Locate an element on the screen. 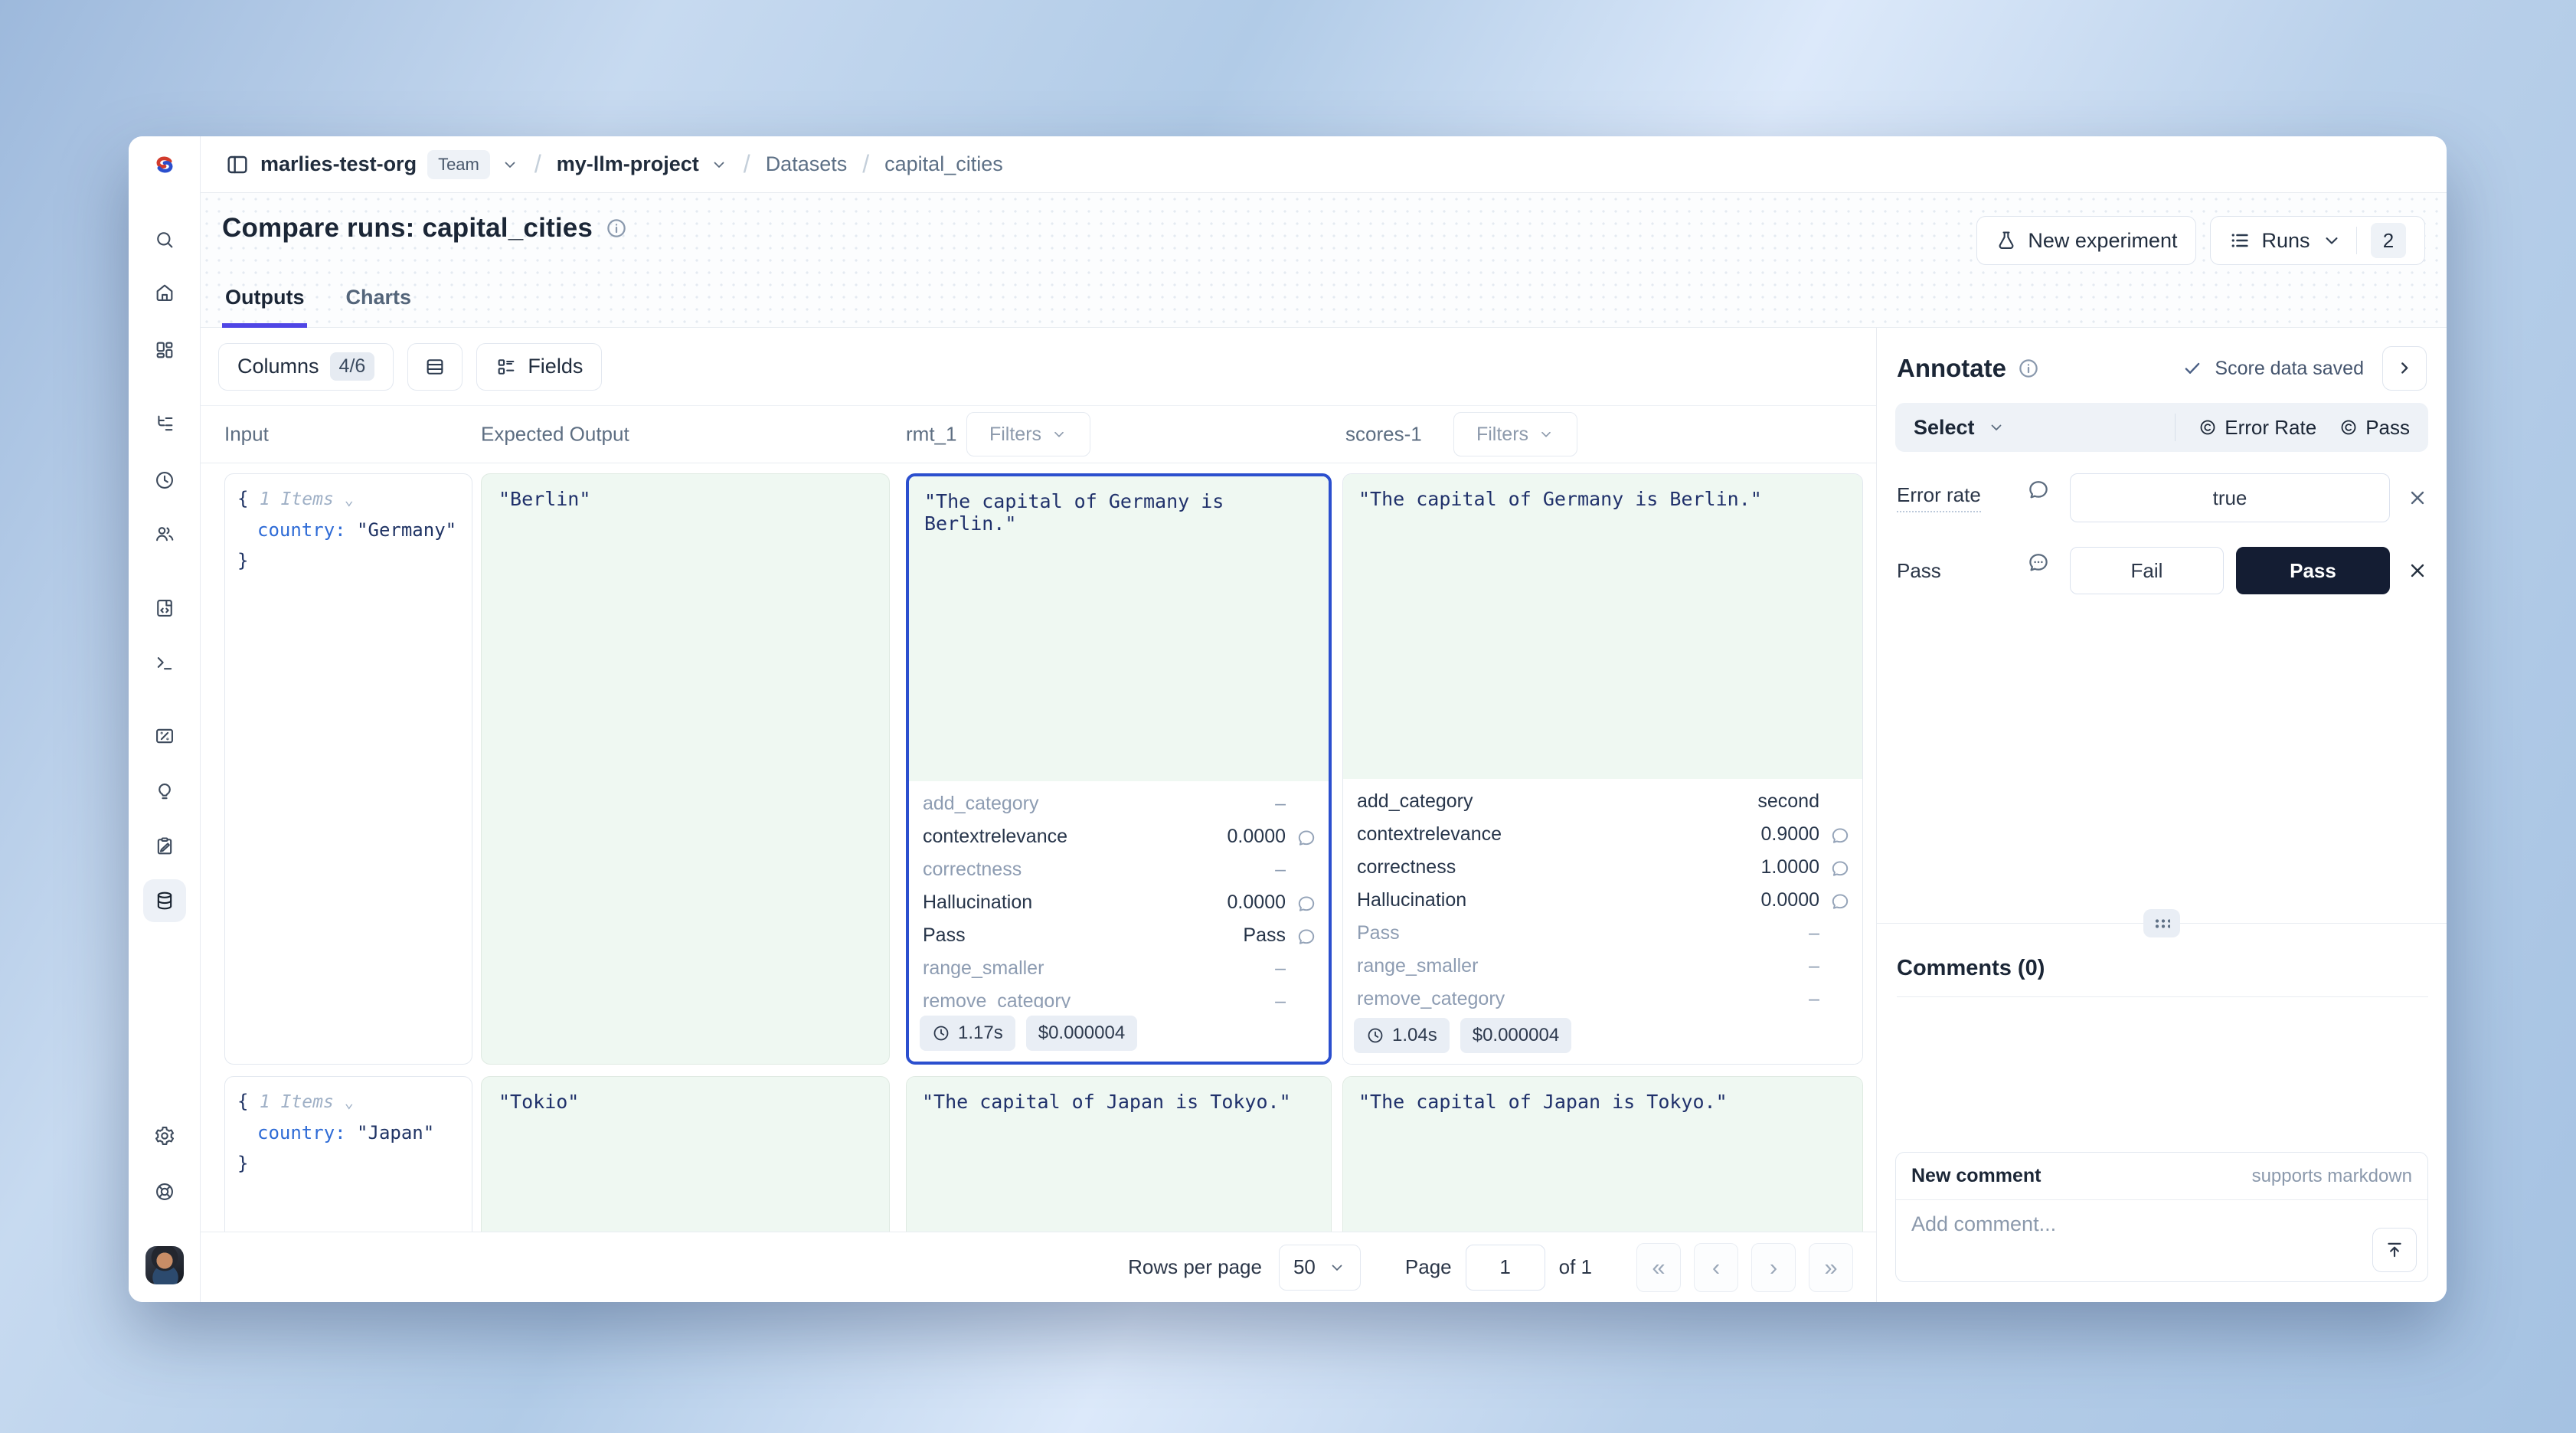  tab-outputs: Outputs is located at coordinates (265, 307).